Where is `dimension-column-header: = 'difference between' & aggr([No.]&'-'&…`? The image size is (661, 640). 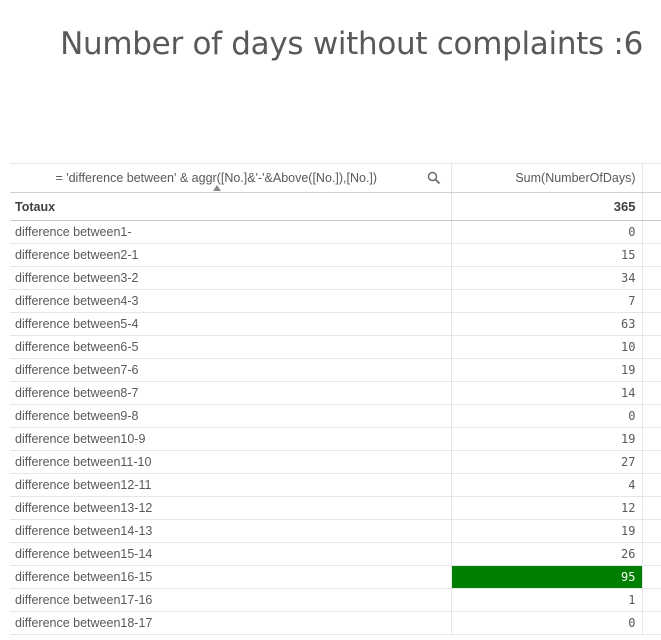
dimension-column-header: = 'difference between' & aggr([No.]&'-'&… is located at coordinates (231, 178).